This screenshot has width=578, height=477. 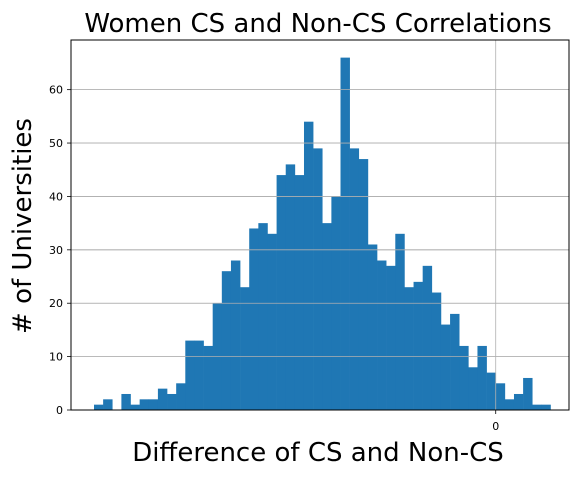 I want to click on y-tick-label-2: 20, so click(x=56, y=303).